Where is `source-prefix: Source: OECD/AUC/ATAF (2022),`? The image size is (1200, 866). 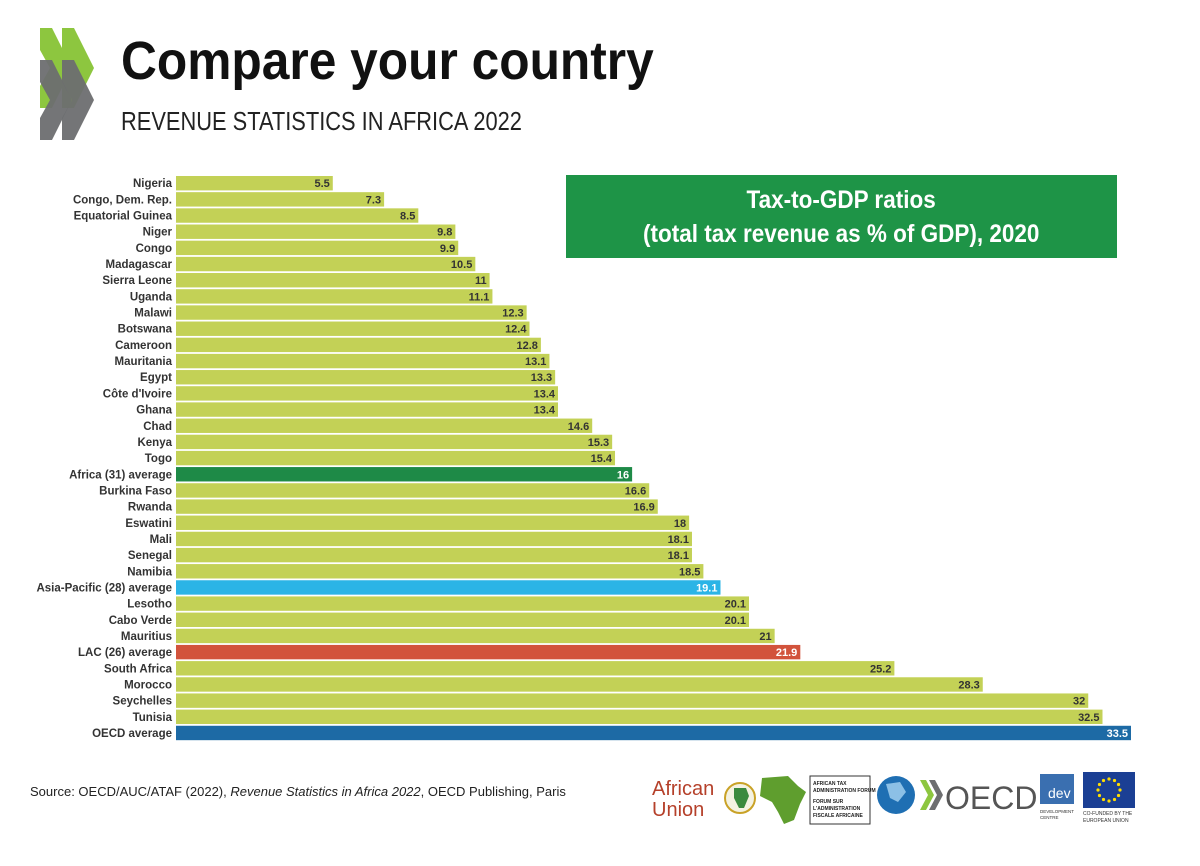 source-prefix: Source: OECD/AUC/ATAF (2022), is located at coordinates (130, 791).